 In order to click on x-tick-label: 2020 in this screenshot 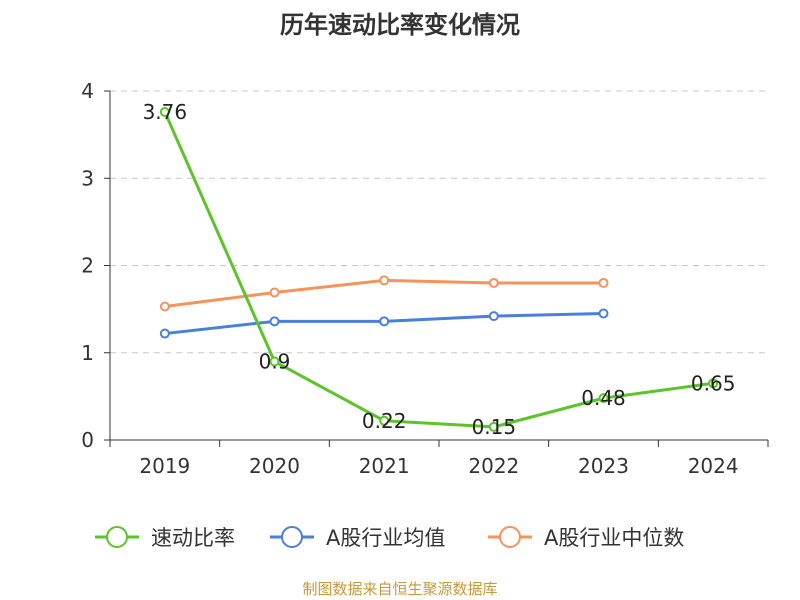, I will do `click(274, 466)`.